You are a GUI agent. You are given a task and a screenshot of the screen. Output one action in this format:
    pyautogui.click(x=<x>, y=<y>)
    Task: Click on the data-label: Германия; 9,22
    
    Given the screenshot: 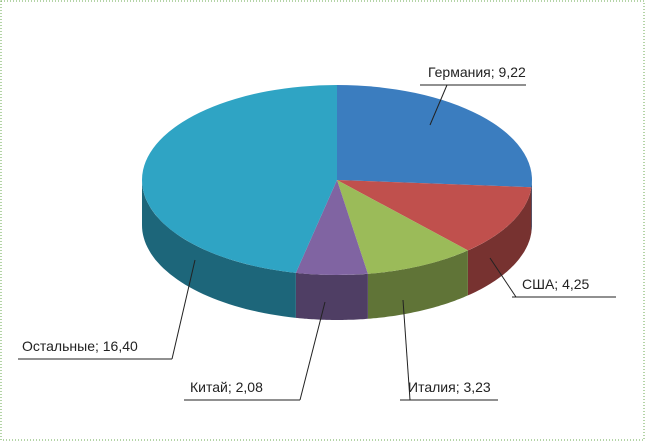 What is the action you would take?
    pyautogui.click(x=477, y=72)
    